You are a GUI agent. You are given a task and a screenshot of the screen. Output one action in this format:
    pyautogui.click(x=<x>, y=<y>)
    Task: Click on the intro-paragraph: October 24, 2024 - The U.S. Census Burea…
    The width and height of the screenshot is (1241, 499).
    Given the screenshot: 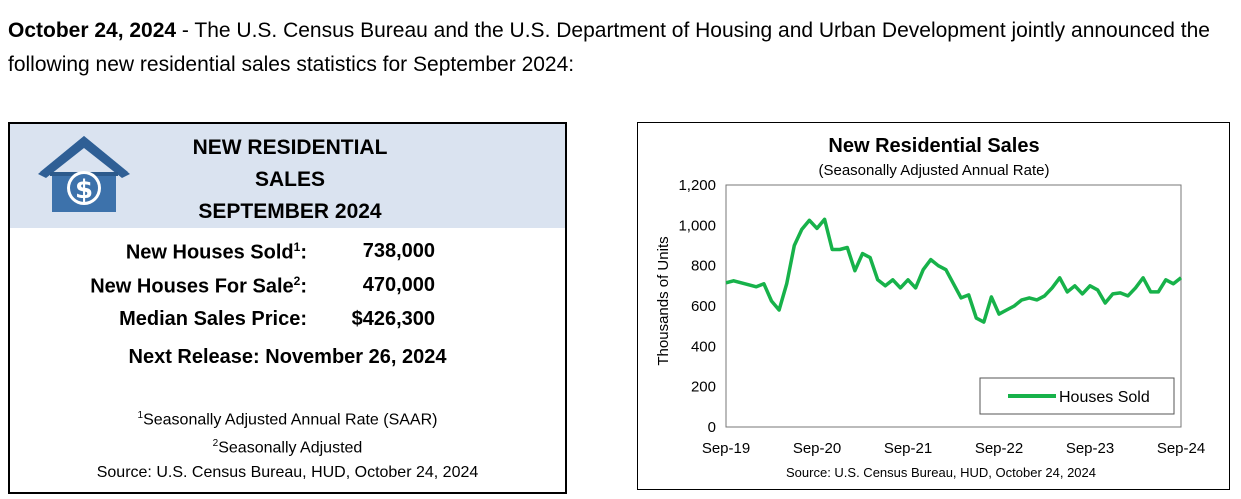 What is the action you would take?
    pyautogui.click(x=618, y=48)
    